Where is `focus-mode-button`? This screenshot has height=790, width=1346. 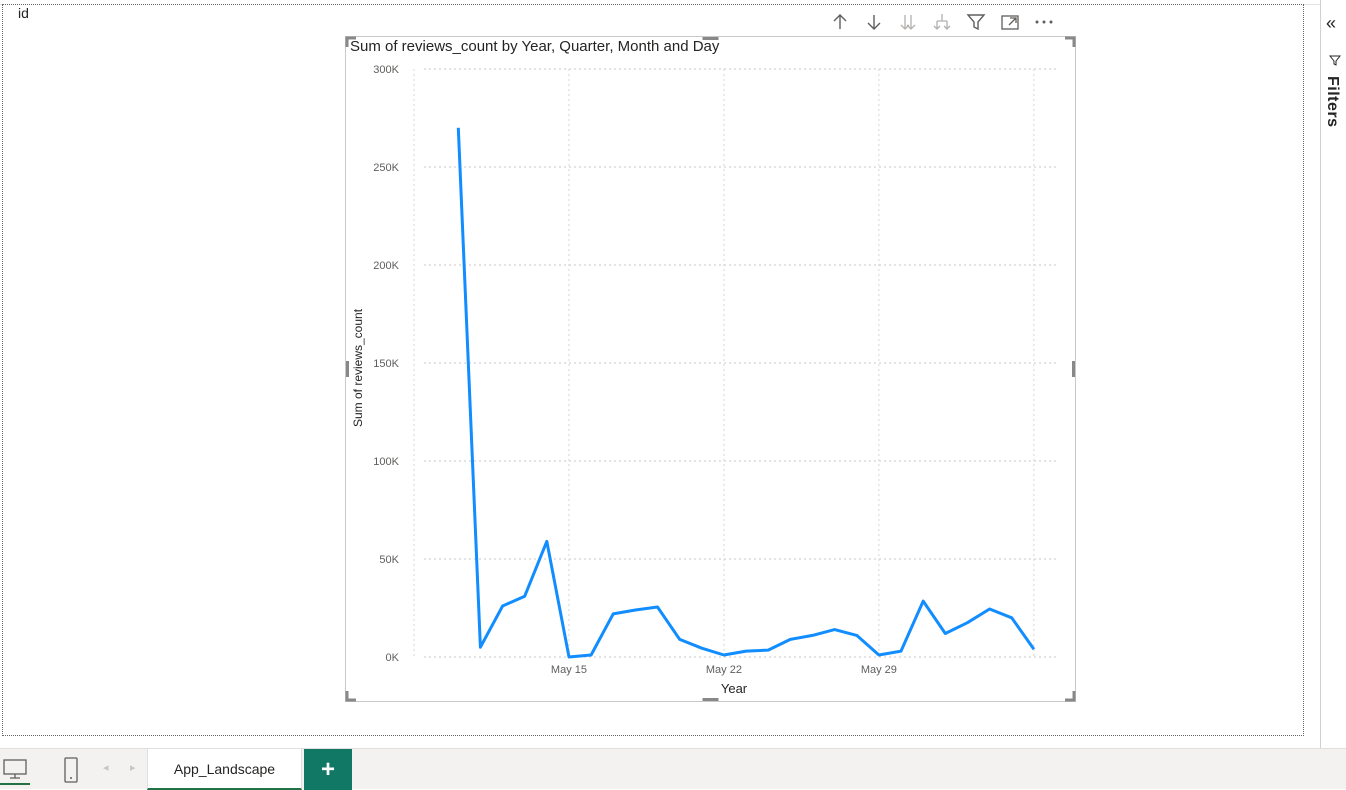
focus-mode-button is located at coordinates (1010, 22).